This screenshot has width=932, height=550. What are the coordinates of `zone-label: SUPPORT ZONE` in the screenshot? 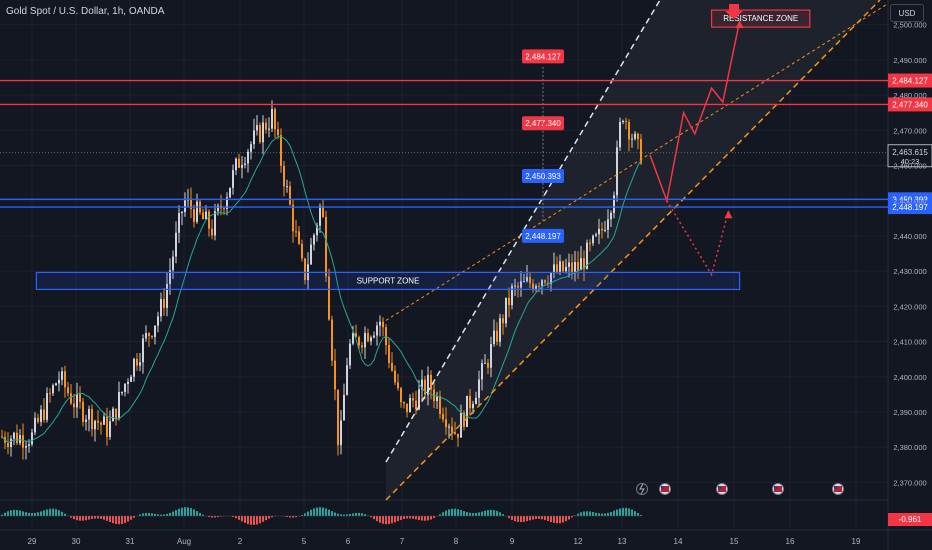 It's located at (388, 280).